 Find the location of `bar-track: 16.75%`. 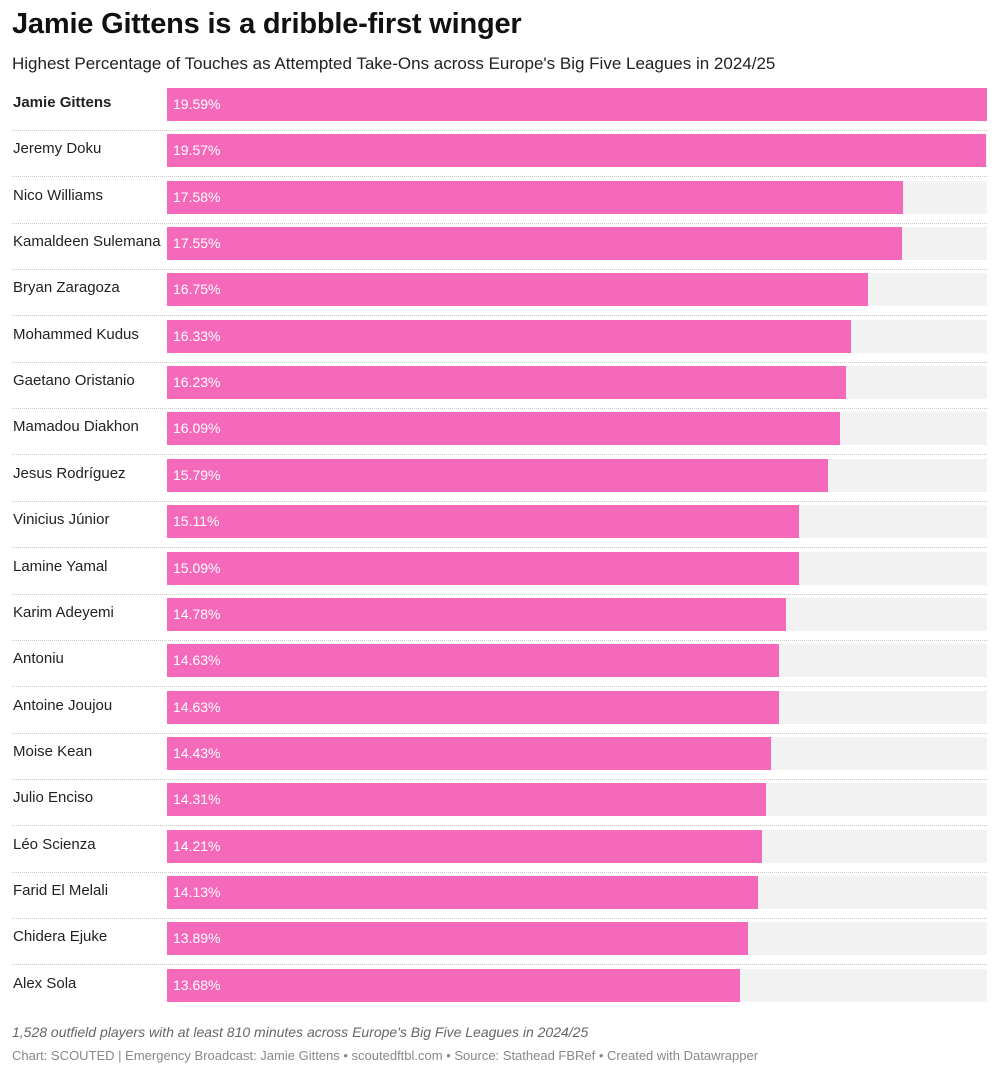

bar-track: 16.75% is located at coordinates (577, 290).